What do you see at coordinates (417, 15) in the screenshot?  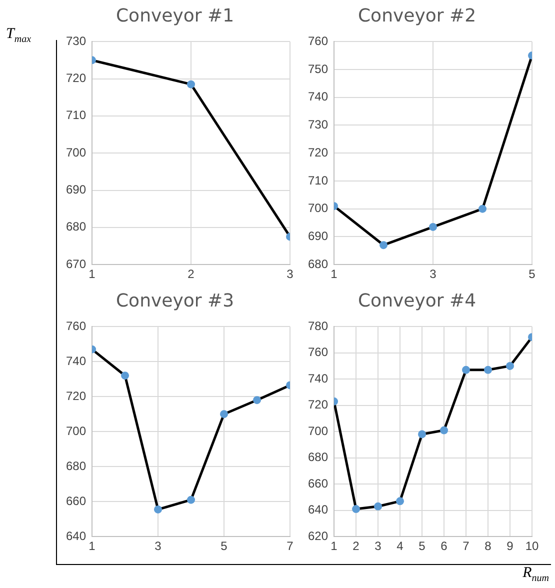 I see `chart-title: Conveyor #2` at bounding box center [417, 15].